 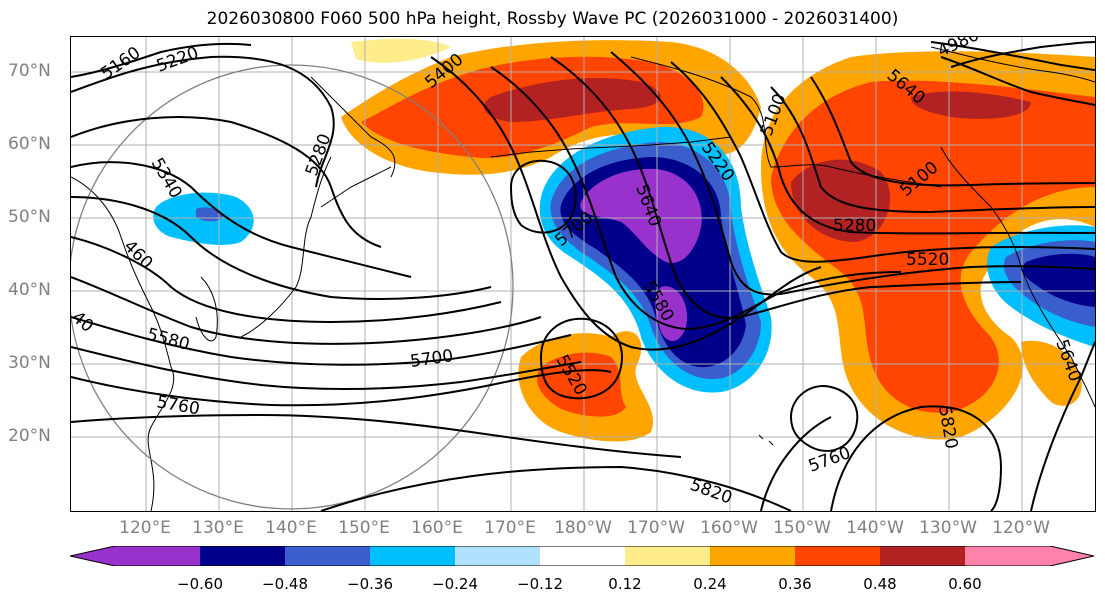 What do you see at coordinates (710, 584) in the screenshot?
I see `colorbar-tick: 0.24` at bounding box center [710, 584].